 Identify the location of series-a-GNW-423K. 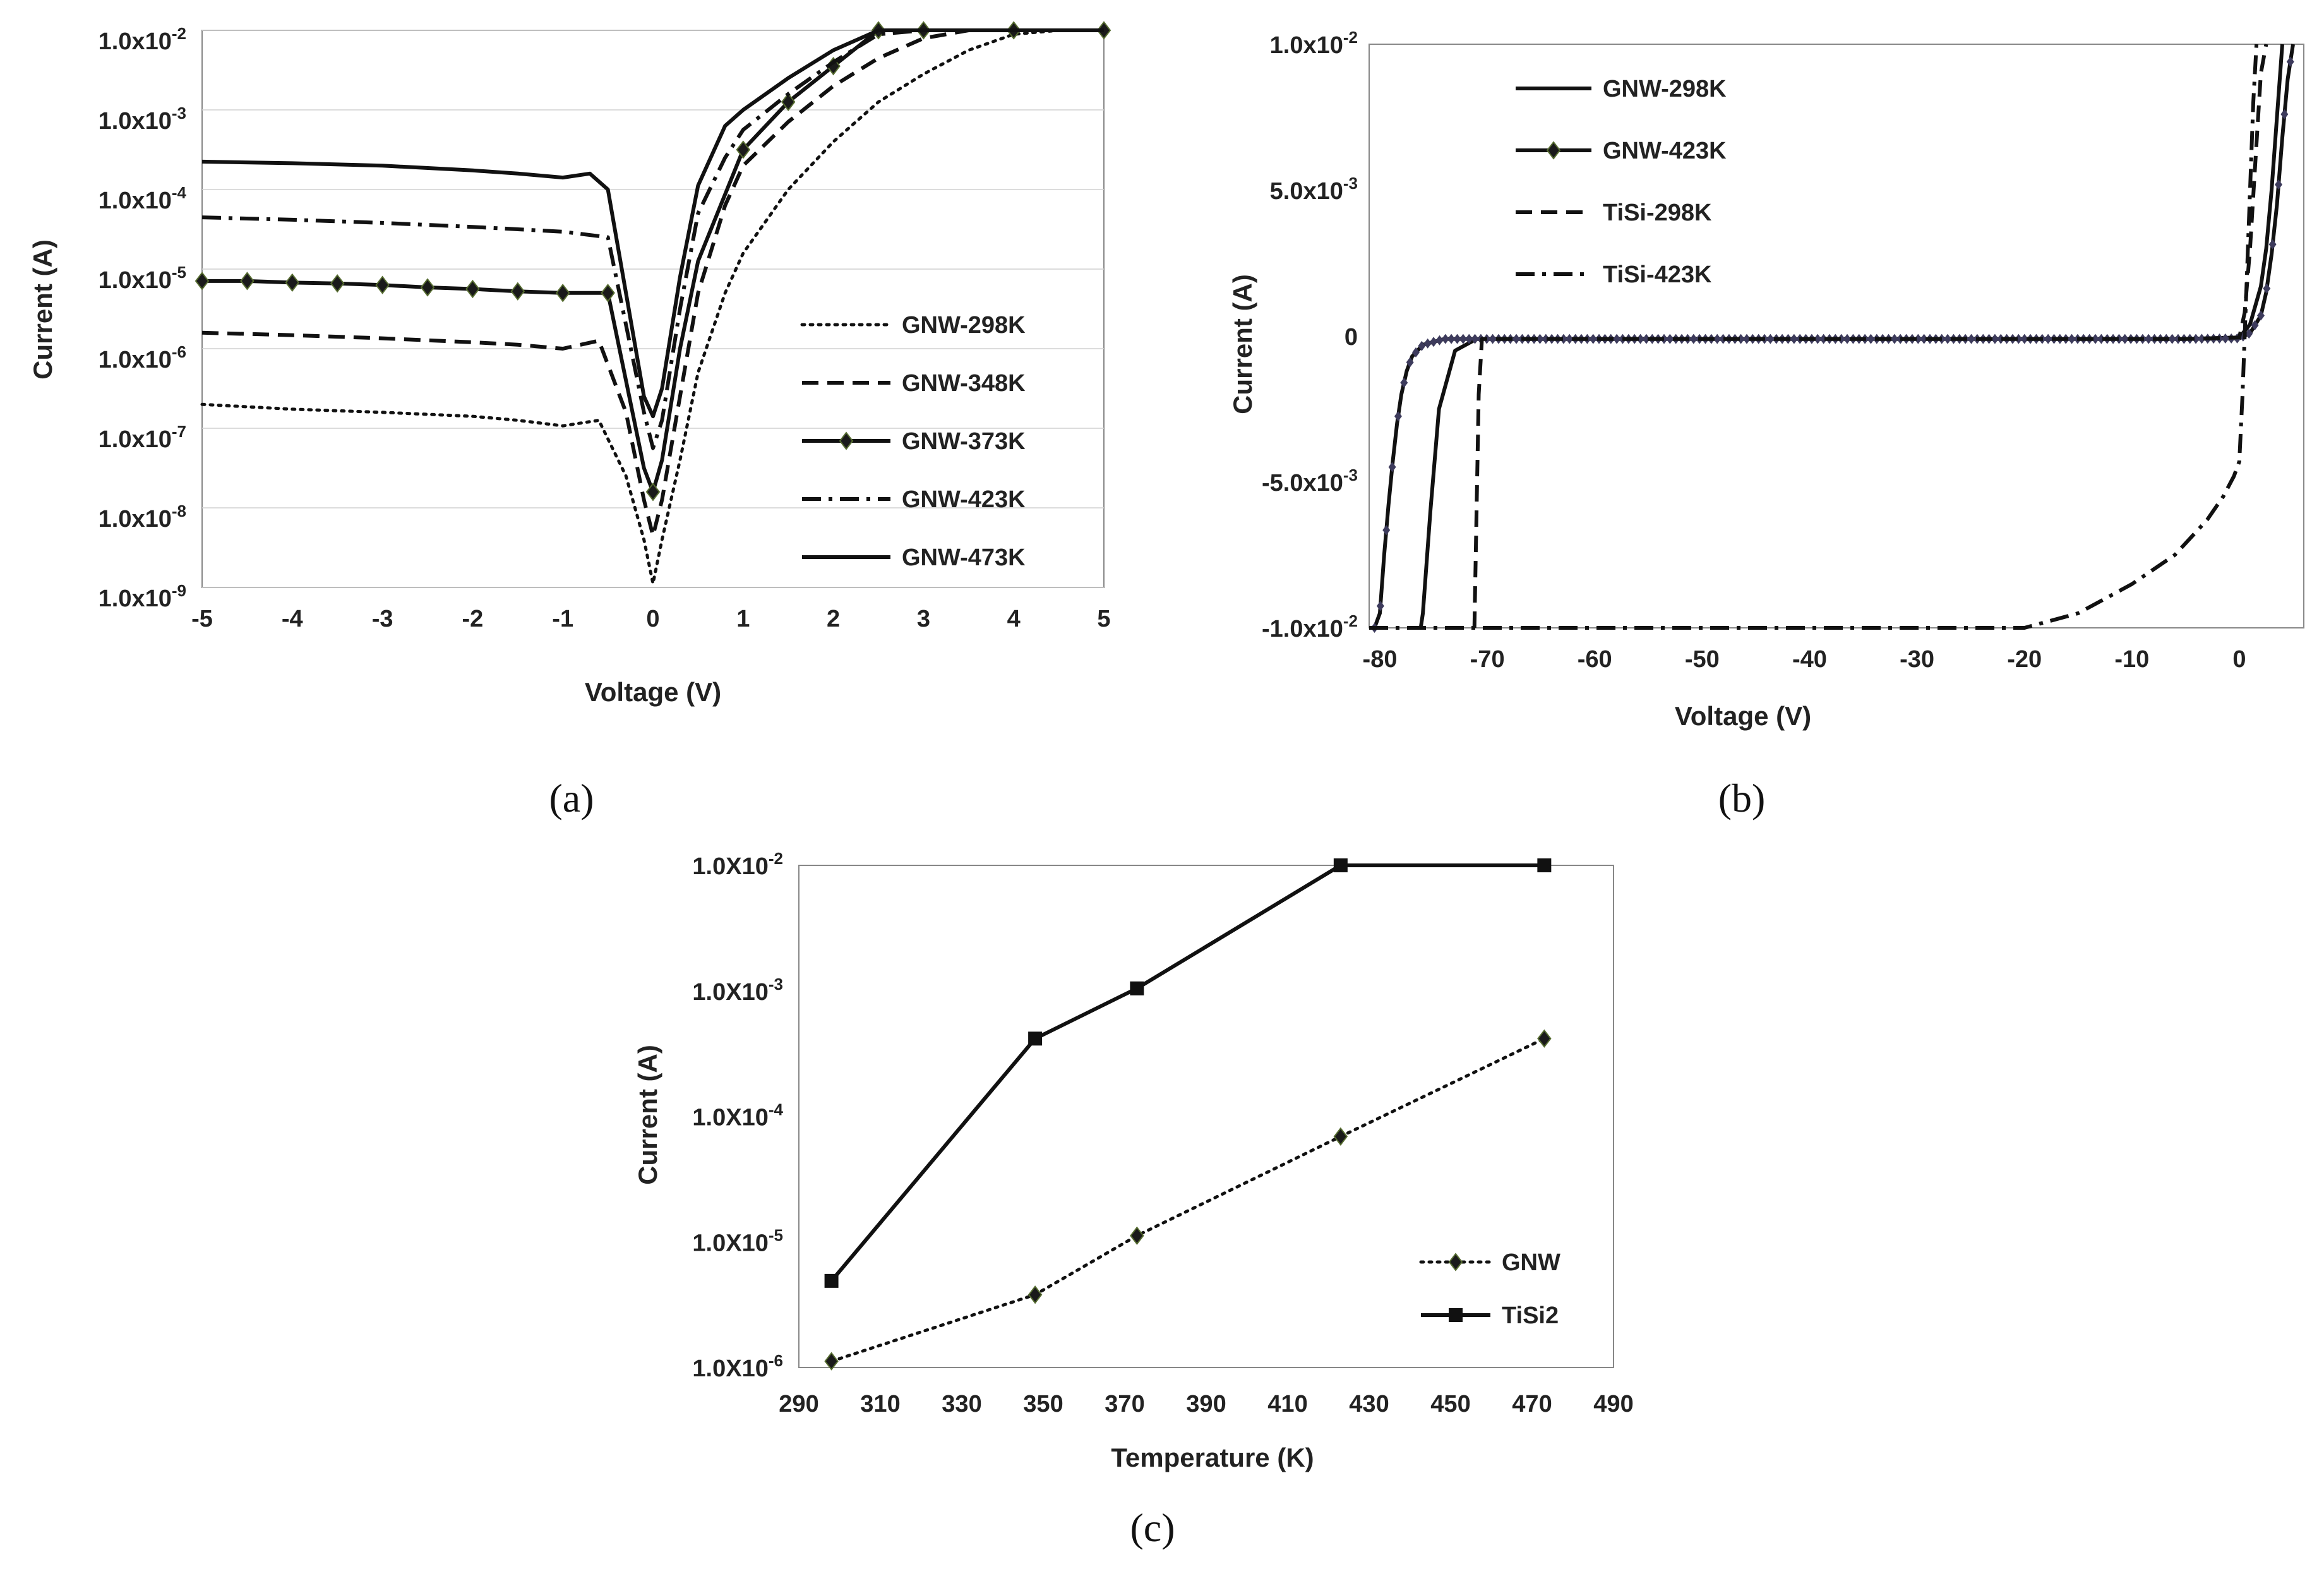
(652, 239).